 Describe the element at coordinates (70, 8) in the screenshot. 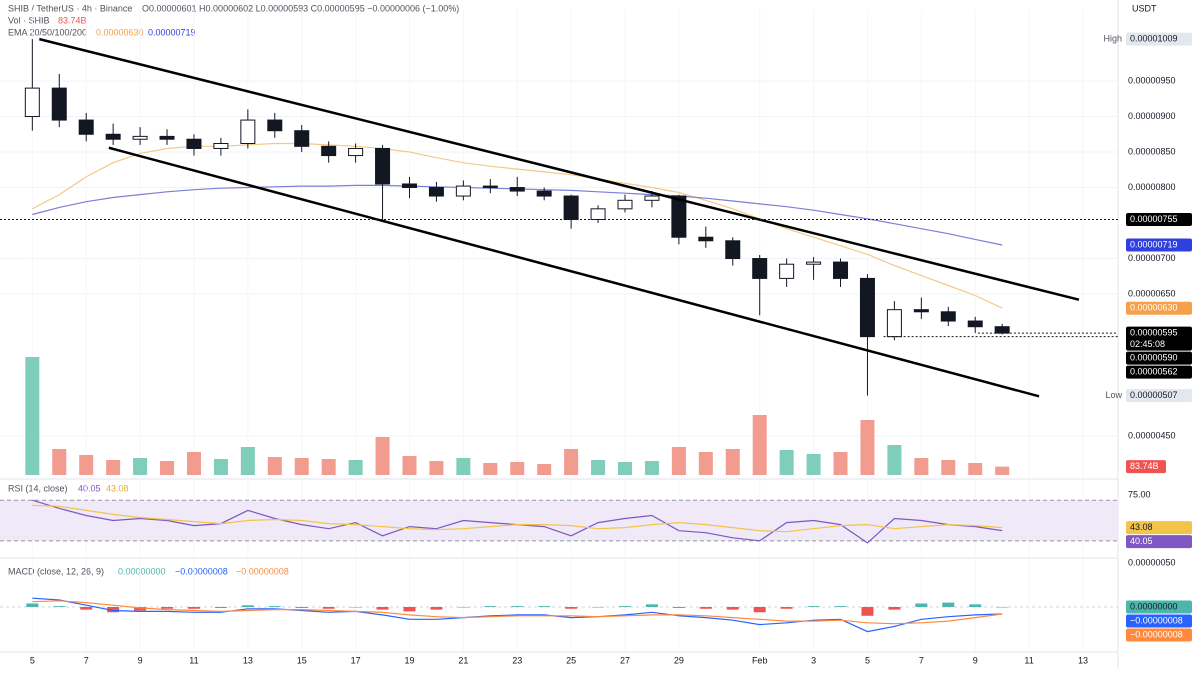

I see `symbol: SHIB / TetherUS · 4h · Binance` at that location.